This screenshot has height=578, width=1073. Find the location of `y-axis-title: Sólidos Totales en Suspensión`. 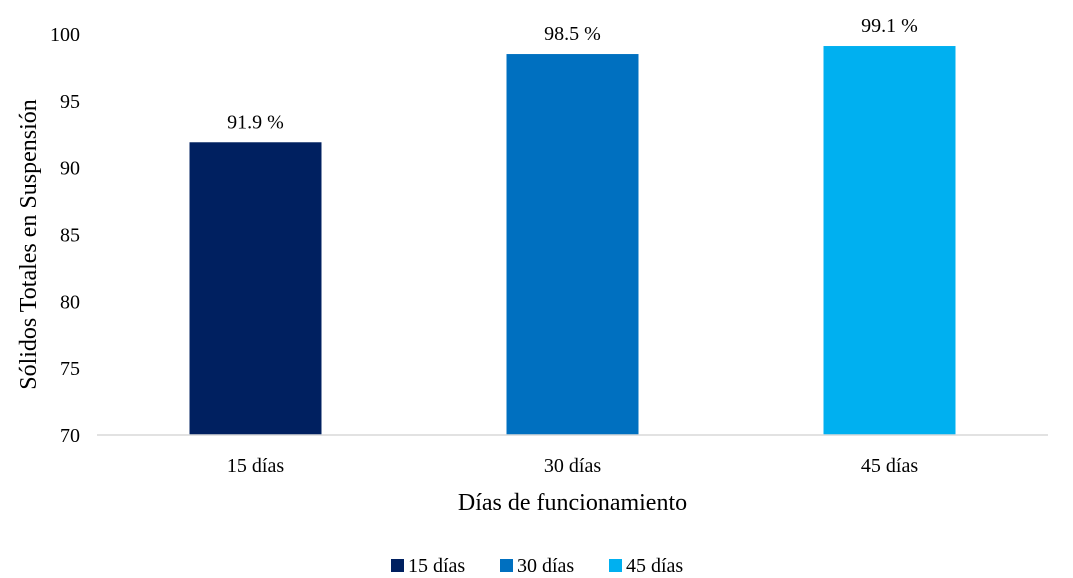

y-axis-title: Sólidos Totales en Suspensión is located at coordinates (29, 244).